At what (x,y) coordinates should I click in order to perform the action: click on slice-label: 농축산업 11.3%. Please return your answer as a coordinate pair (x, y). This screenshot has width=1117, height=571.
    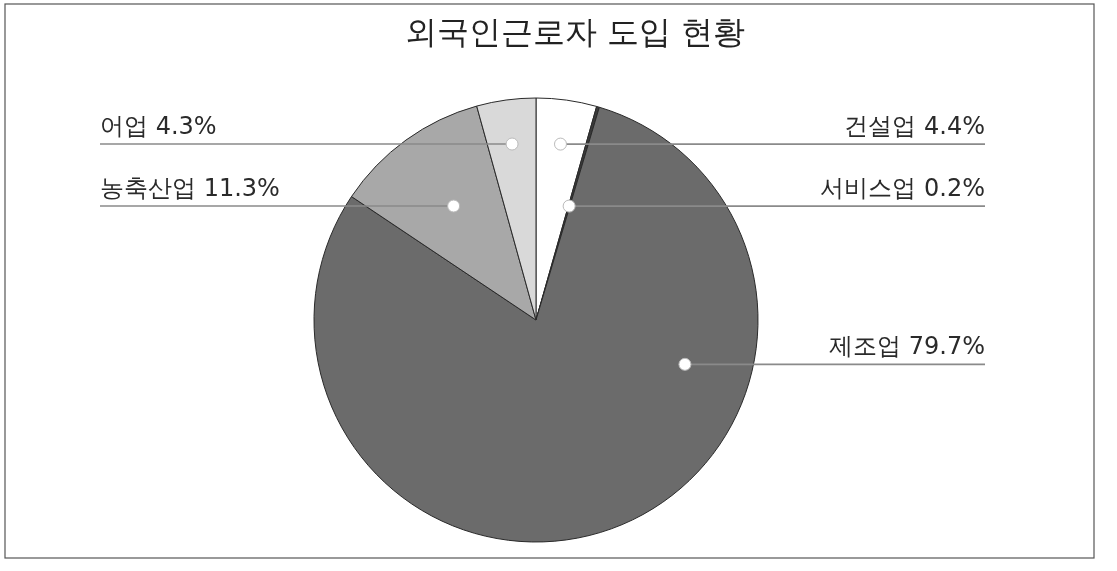
    Looking at the image, I should click on (190, 188).